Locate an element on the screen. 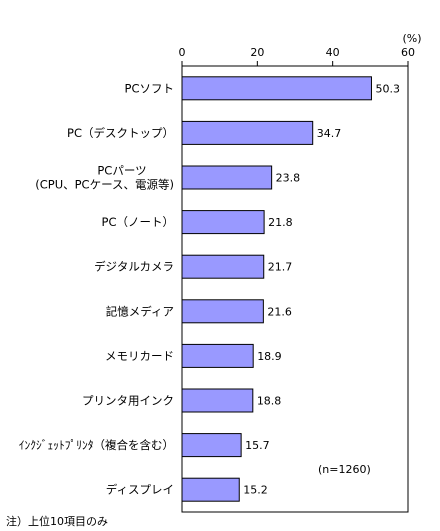 The width and height of the screenshot is (440, 531). category-label-1: PC（デスクトップ） is located at coordinates (120, 133).